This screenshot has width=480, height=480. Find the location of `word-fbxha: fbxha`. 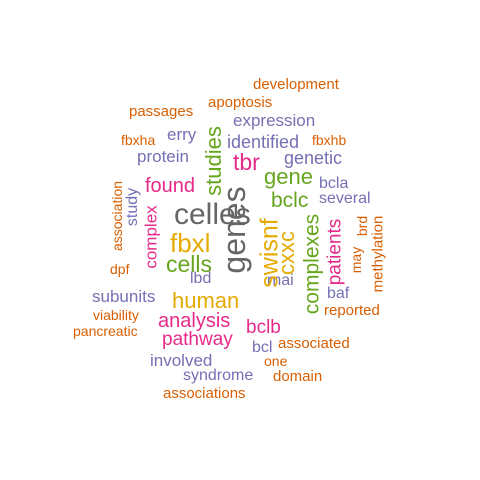

word-fbxha: fbxha is located at coordinates (138, 140).